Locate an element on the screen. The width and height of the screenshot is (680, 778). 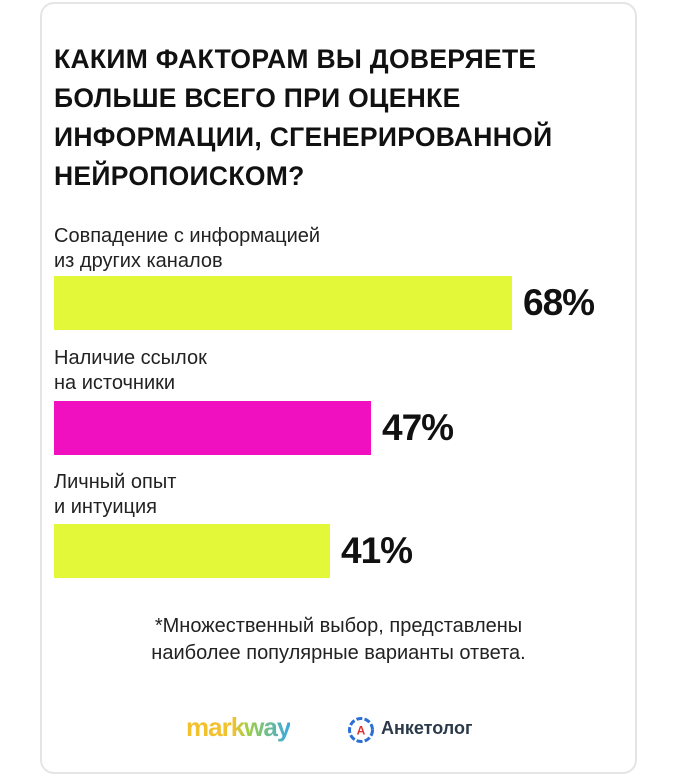
value-label: 68% is located at coordinates (559, 302).